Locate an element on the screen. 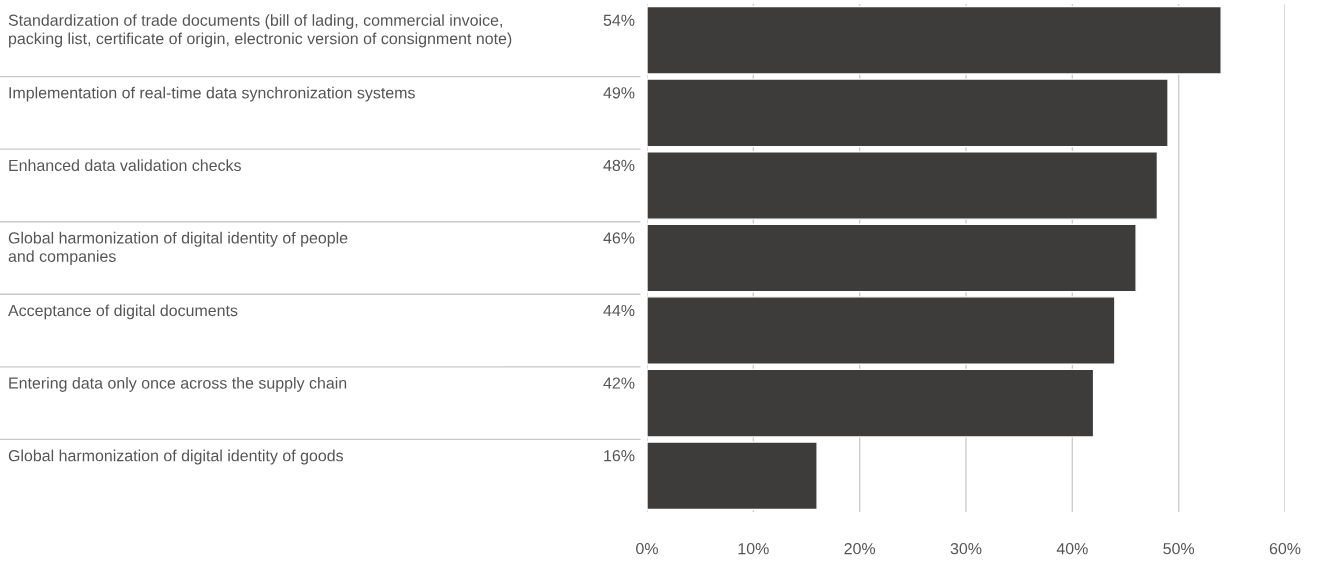 The image size is (1319, 562). data-label: 54% is located at coordinates (619, 20).